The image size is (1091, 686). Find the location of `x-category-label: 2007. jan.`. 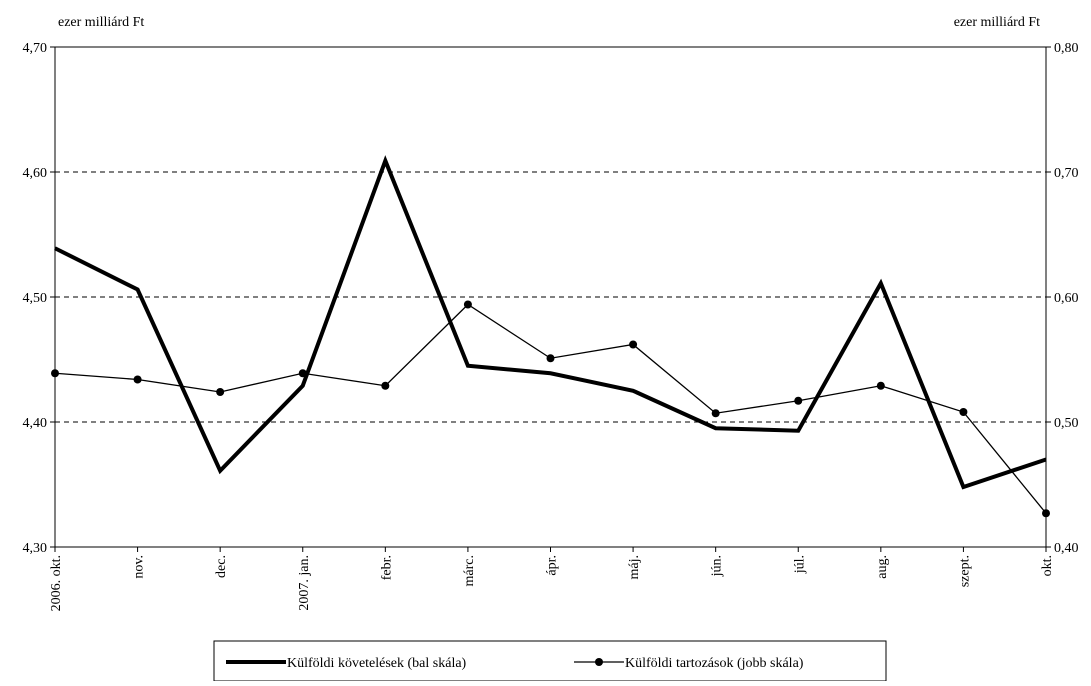

x-category-label: 2007. jan. is located at coordinates (304, 583).